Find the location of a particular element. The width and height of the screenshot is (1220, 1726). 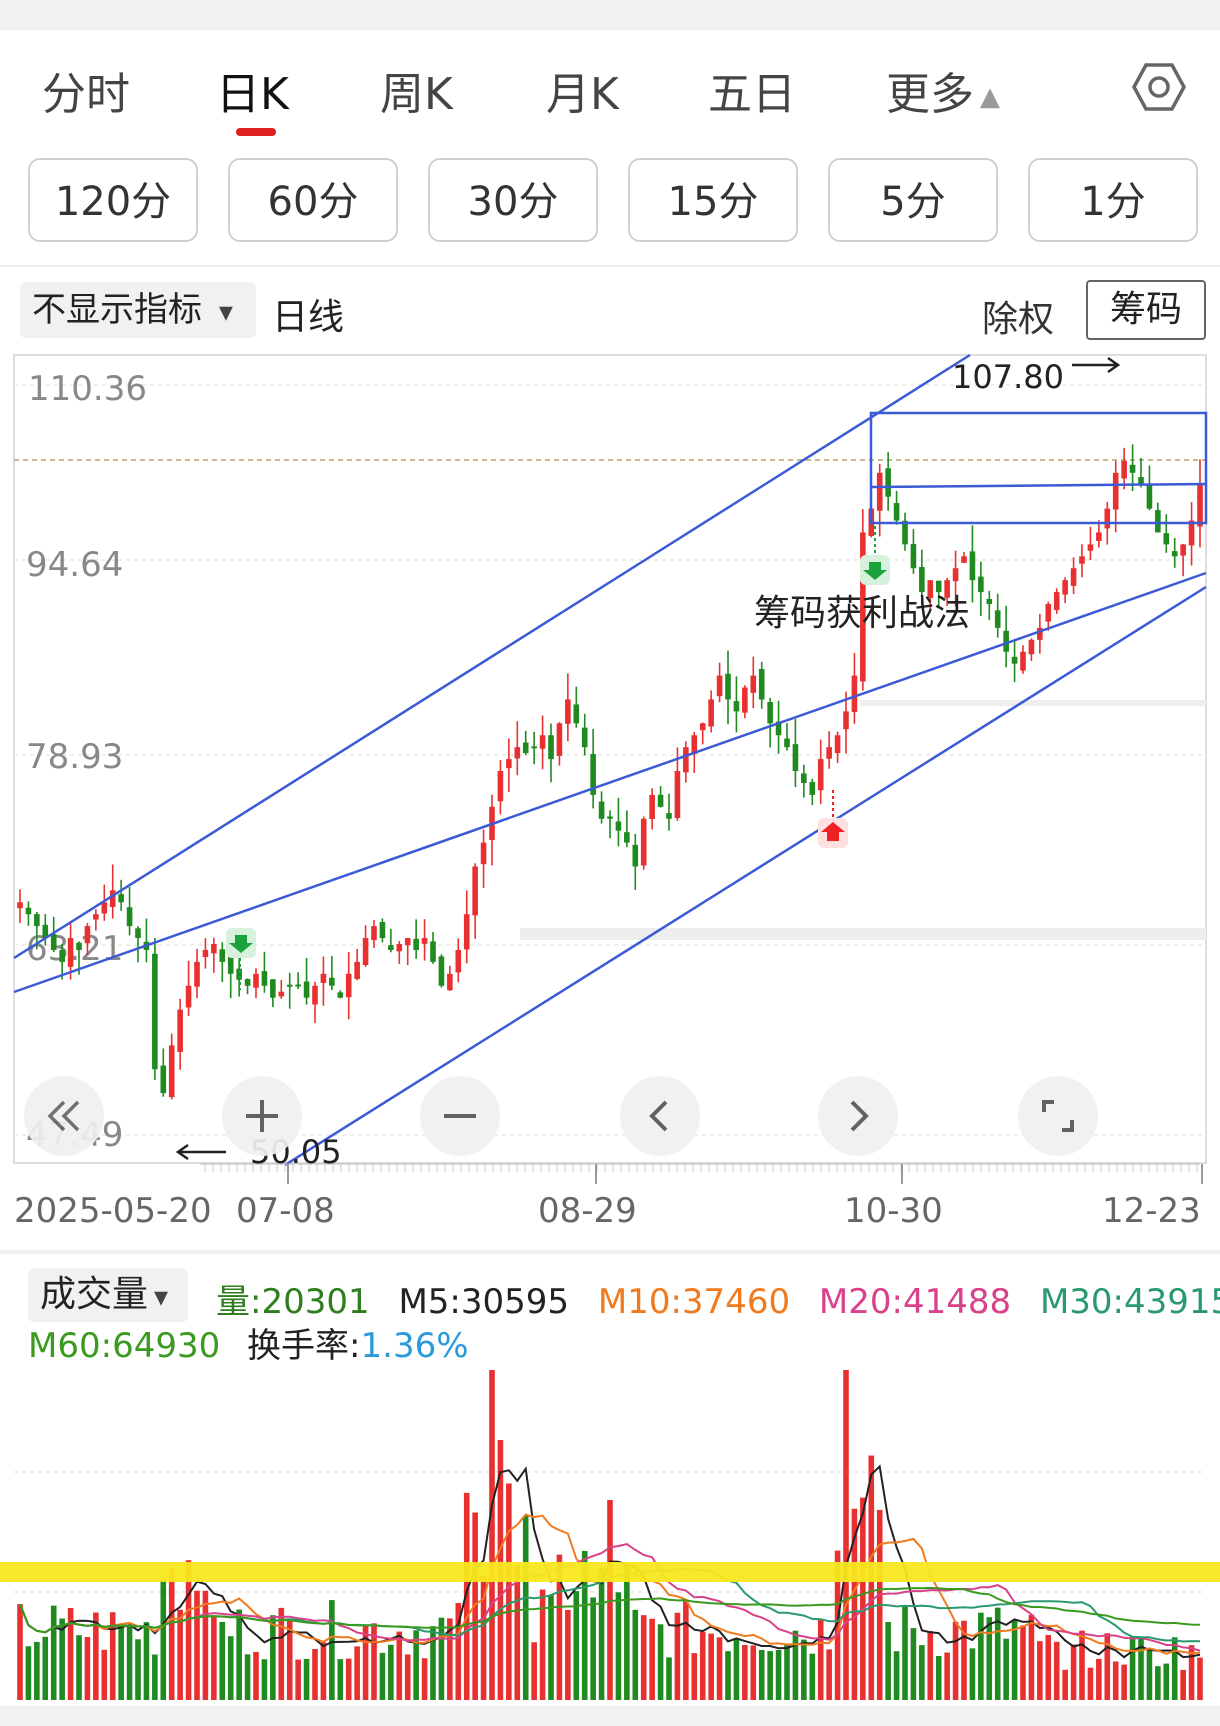

top-status-strip is located at coordinates (610, 15).